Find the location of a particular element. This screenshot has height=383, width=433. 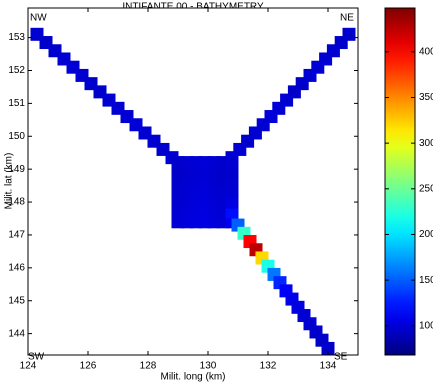

colorbar-tick-label: 300 is located at coordinates (426, 143).